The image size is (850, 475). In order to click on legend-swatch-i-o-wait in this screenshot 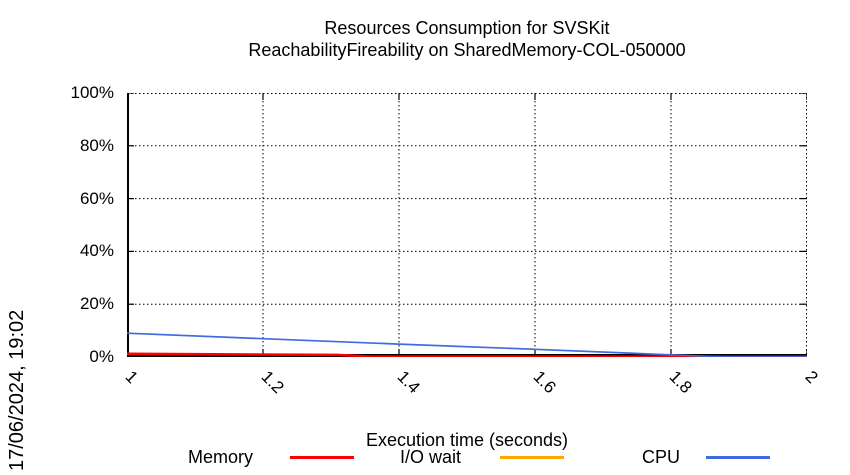, I will do `click(532, 457)`.